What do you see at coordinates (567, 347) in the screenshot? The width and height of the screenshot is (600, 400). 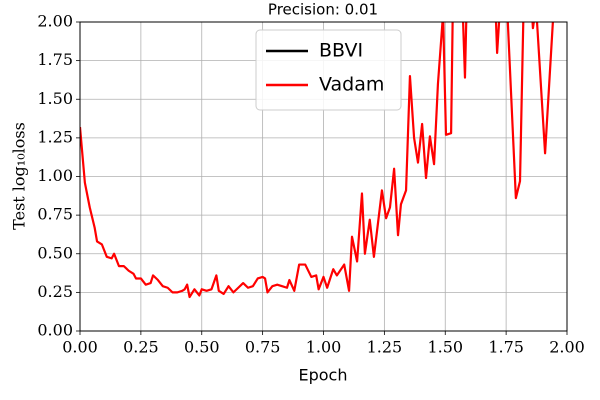 I see `x-tick-label: 2.00` at bounding box center [567, 347].